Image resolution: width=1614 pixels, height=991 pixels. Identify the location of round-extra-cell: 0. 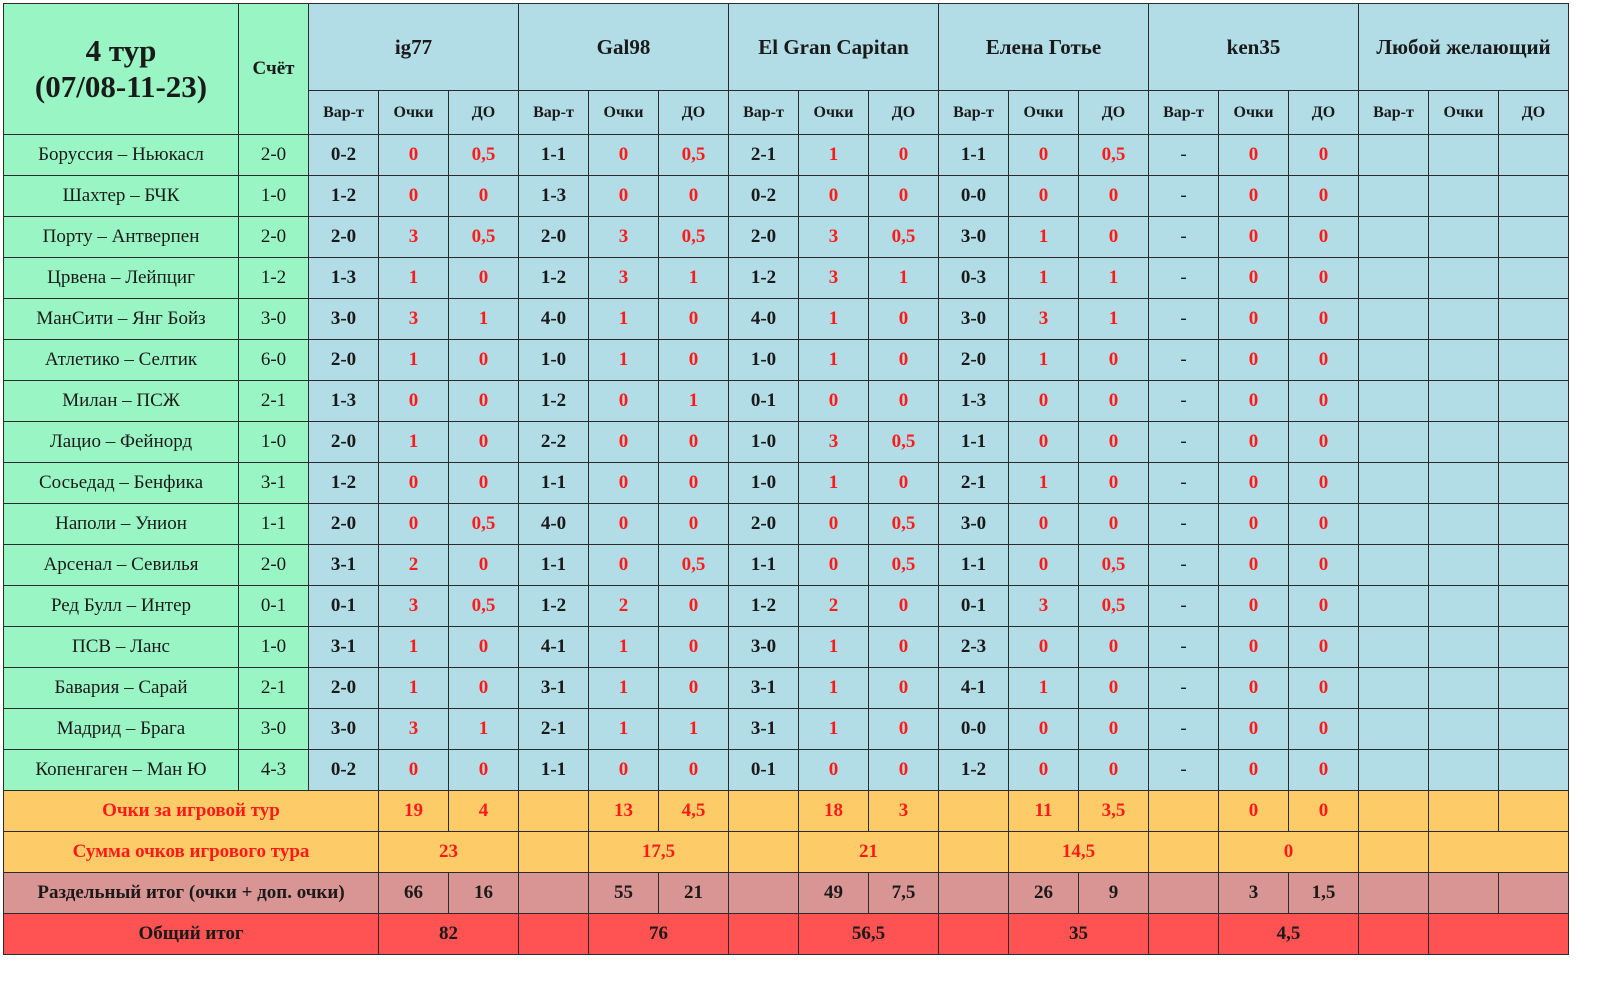
(1323, 811).